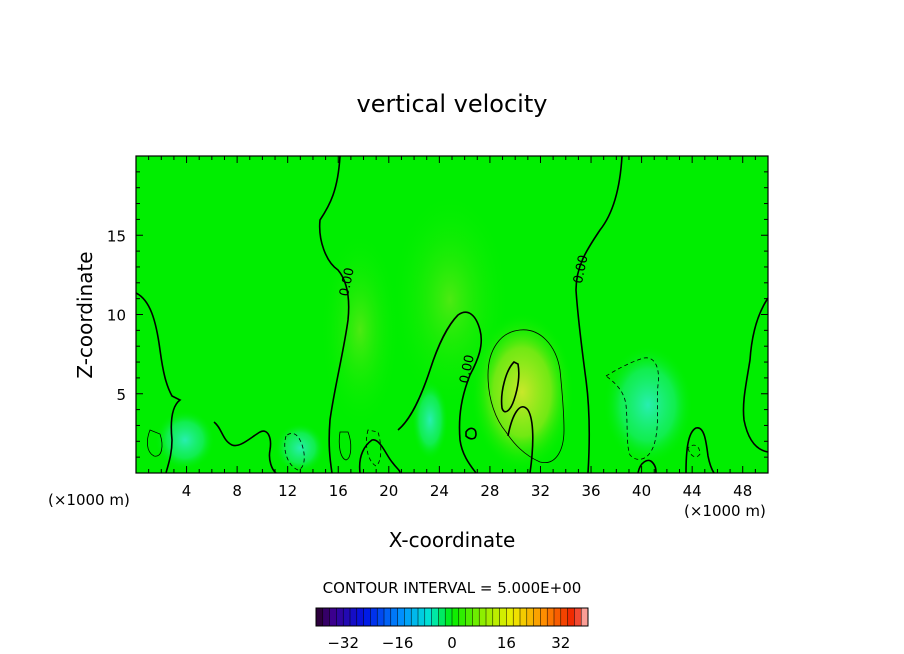  What do you see at coordinates (439, 491) in the screenshot?
I see `x-tick-label: 24` at bounding box center [439, 491].